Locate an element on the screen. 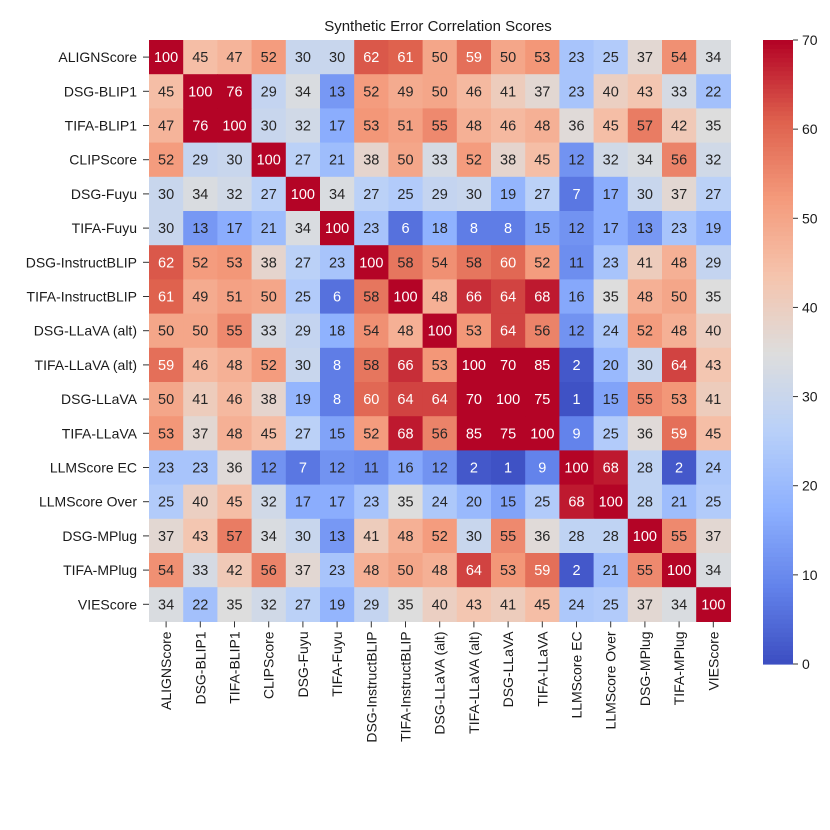 This screenshot has height=830, width=830. cell-value-label: 53 is located at coordinates (166, 434).